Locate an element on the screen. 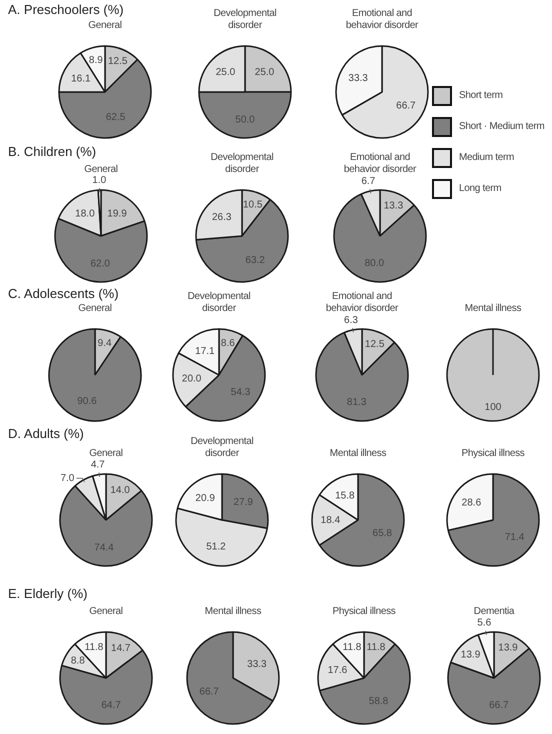 This screenshot has height=734, width=552. data-label: 80.0 is located at coordinates (374, 263).